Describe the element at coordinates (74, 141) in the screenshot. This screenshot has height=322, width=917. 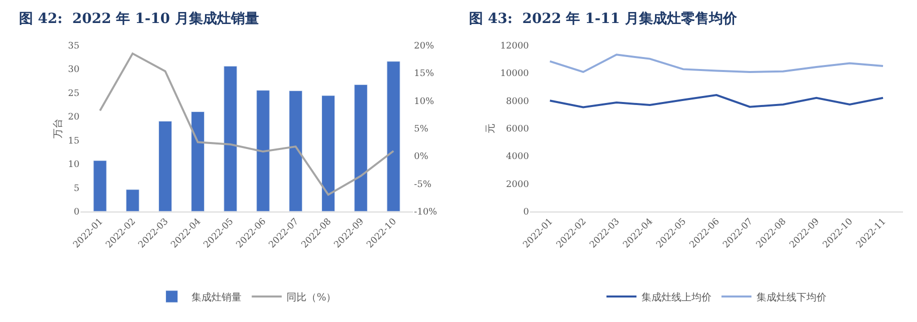
I see `y-tick-label: 15` at that location.